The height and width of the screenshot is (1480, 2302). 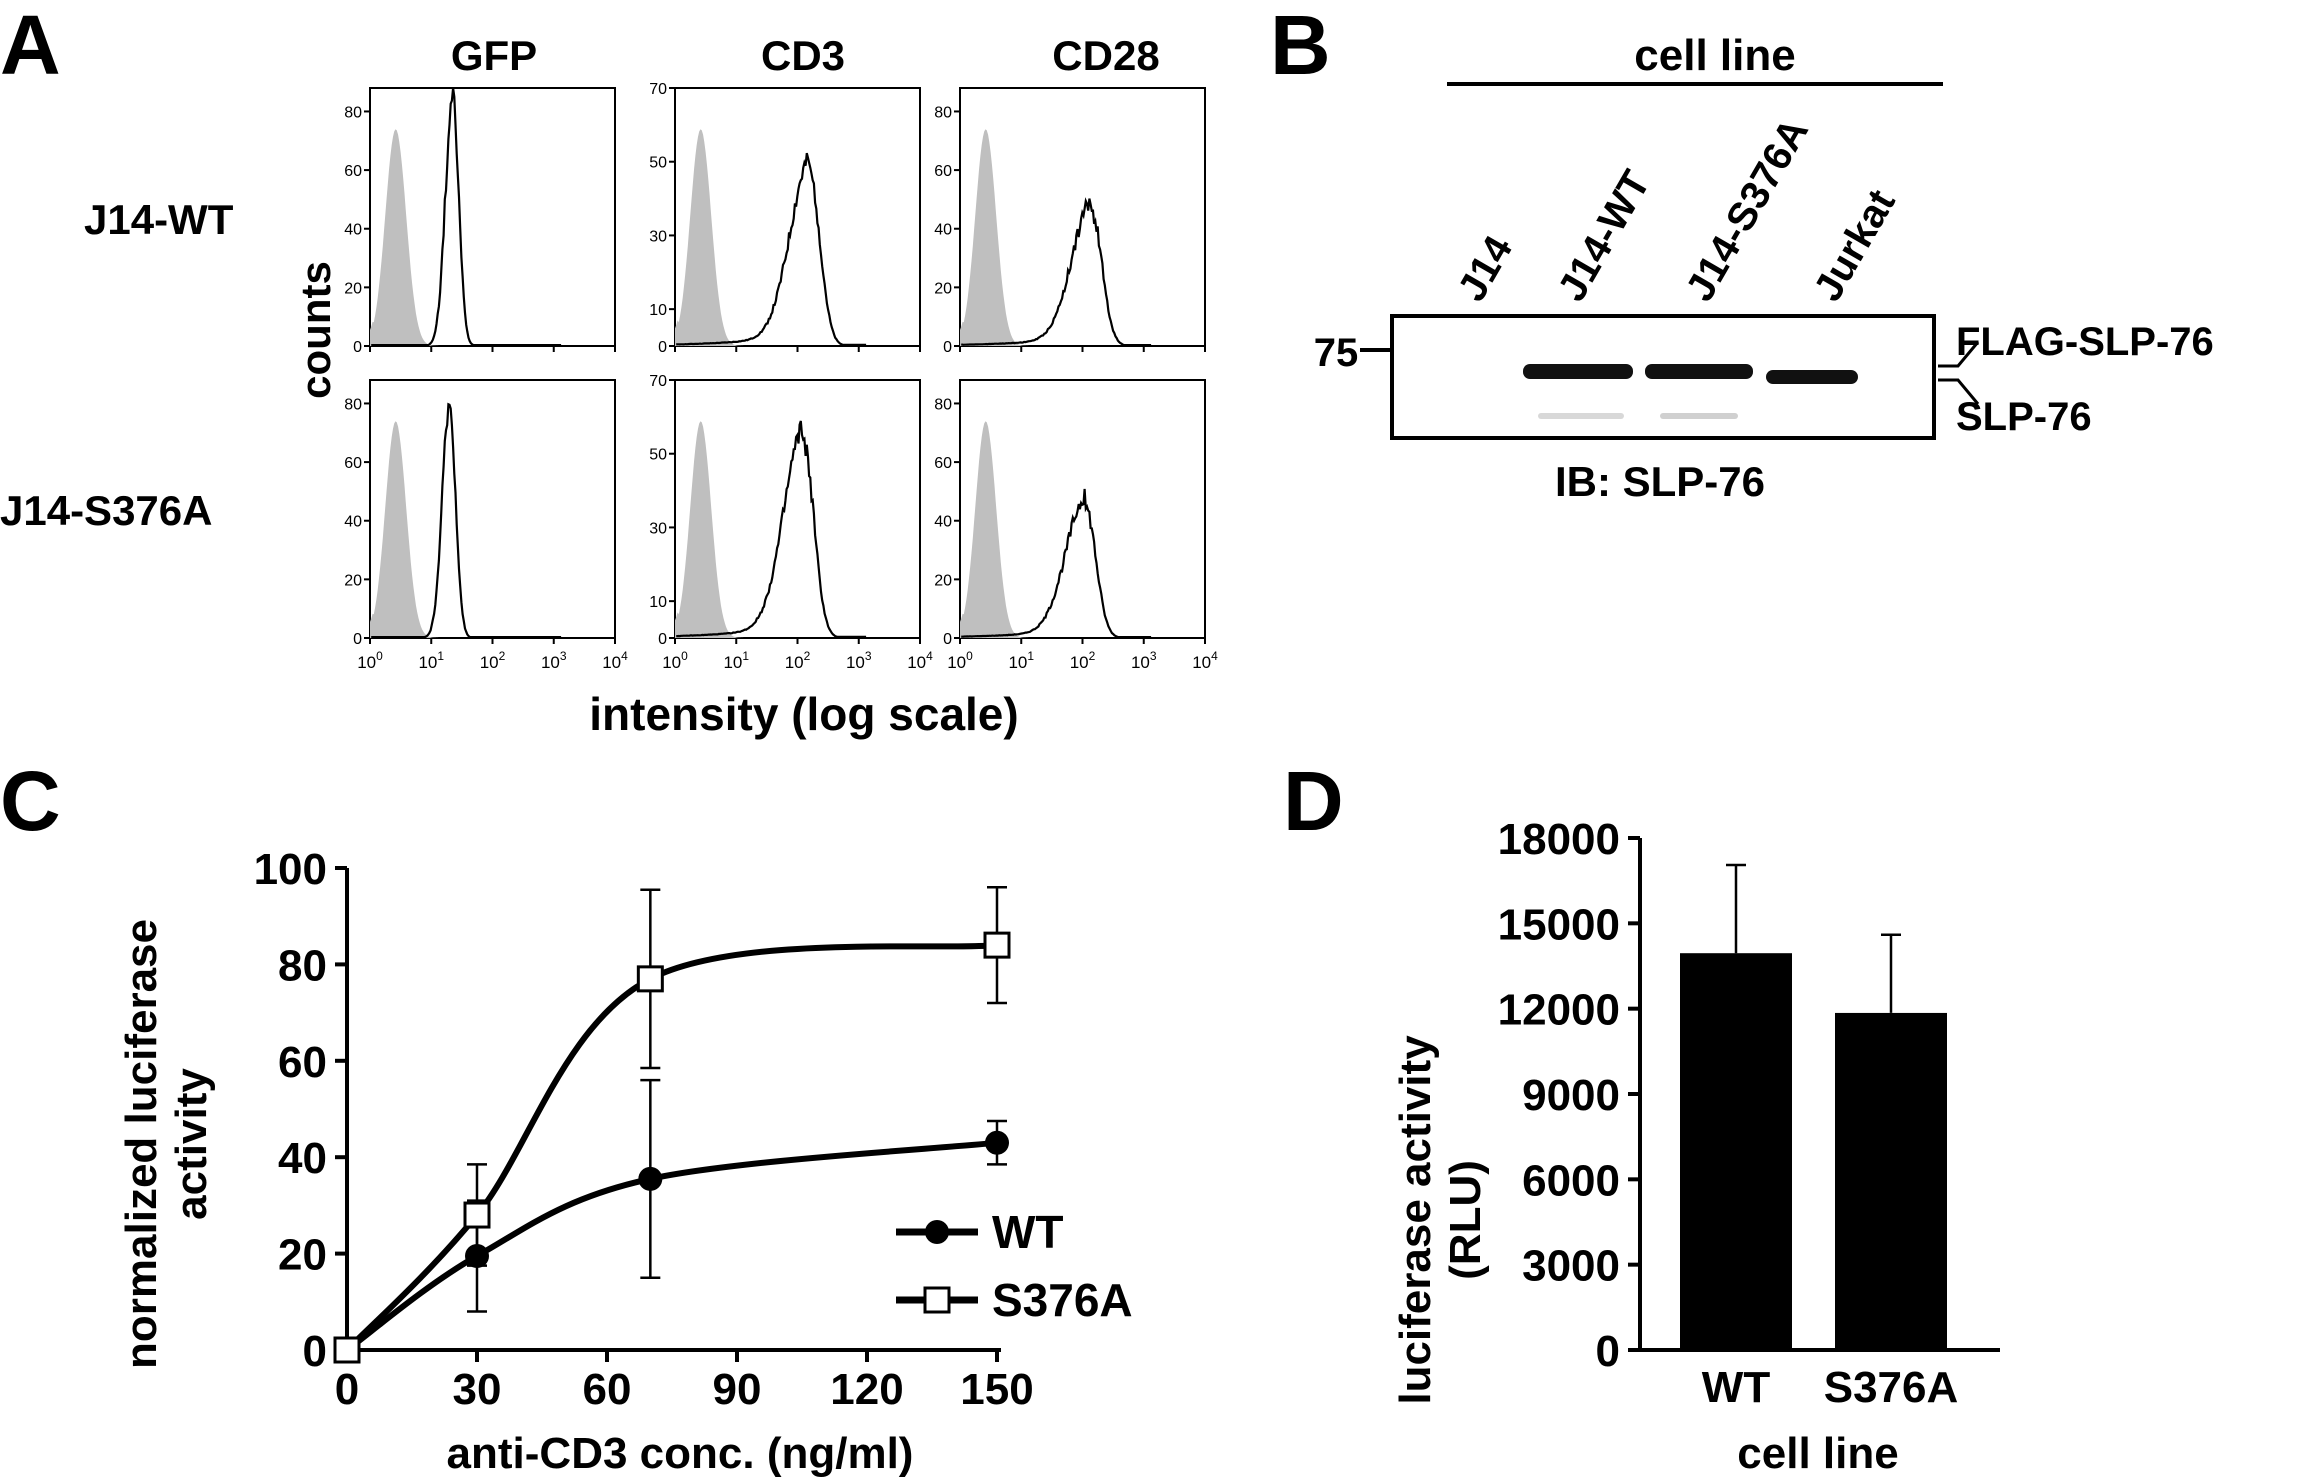 What do you see at coordinates (1336, 353) in the screenshot?
I see `mw-marker-75: 75` at bounding box center [1336, 353].